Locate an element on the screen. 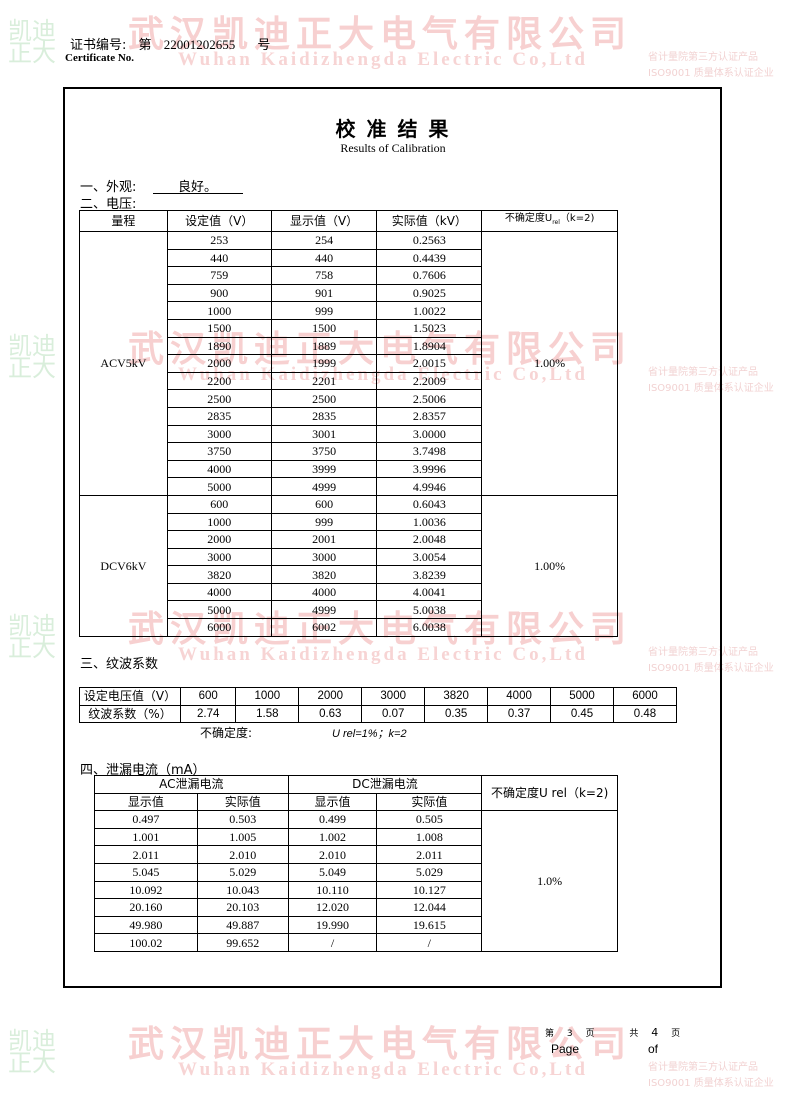 Image resolution: width=786 pixels, height=1110 pixels. table-row: 900 901 0.9025 is located at coordinates (349, 293).